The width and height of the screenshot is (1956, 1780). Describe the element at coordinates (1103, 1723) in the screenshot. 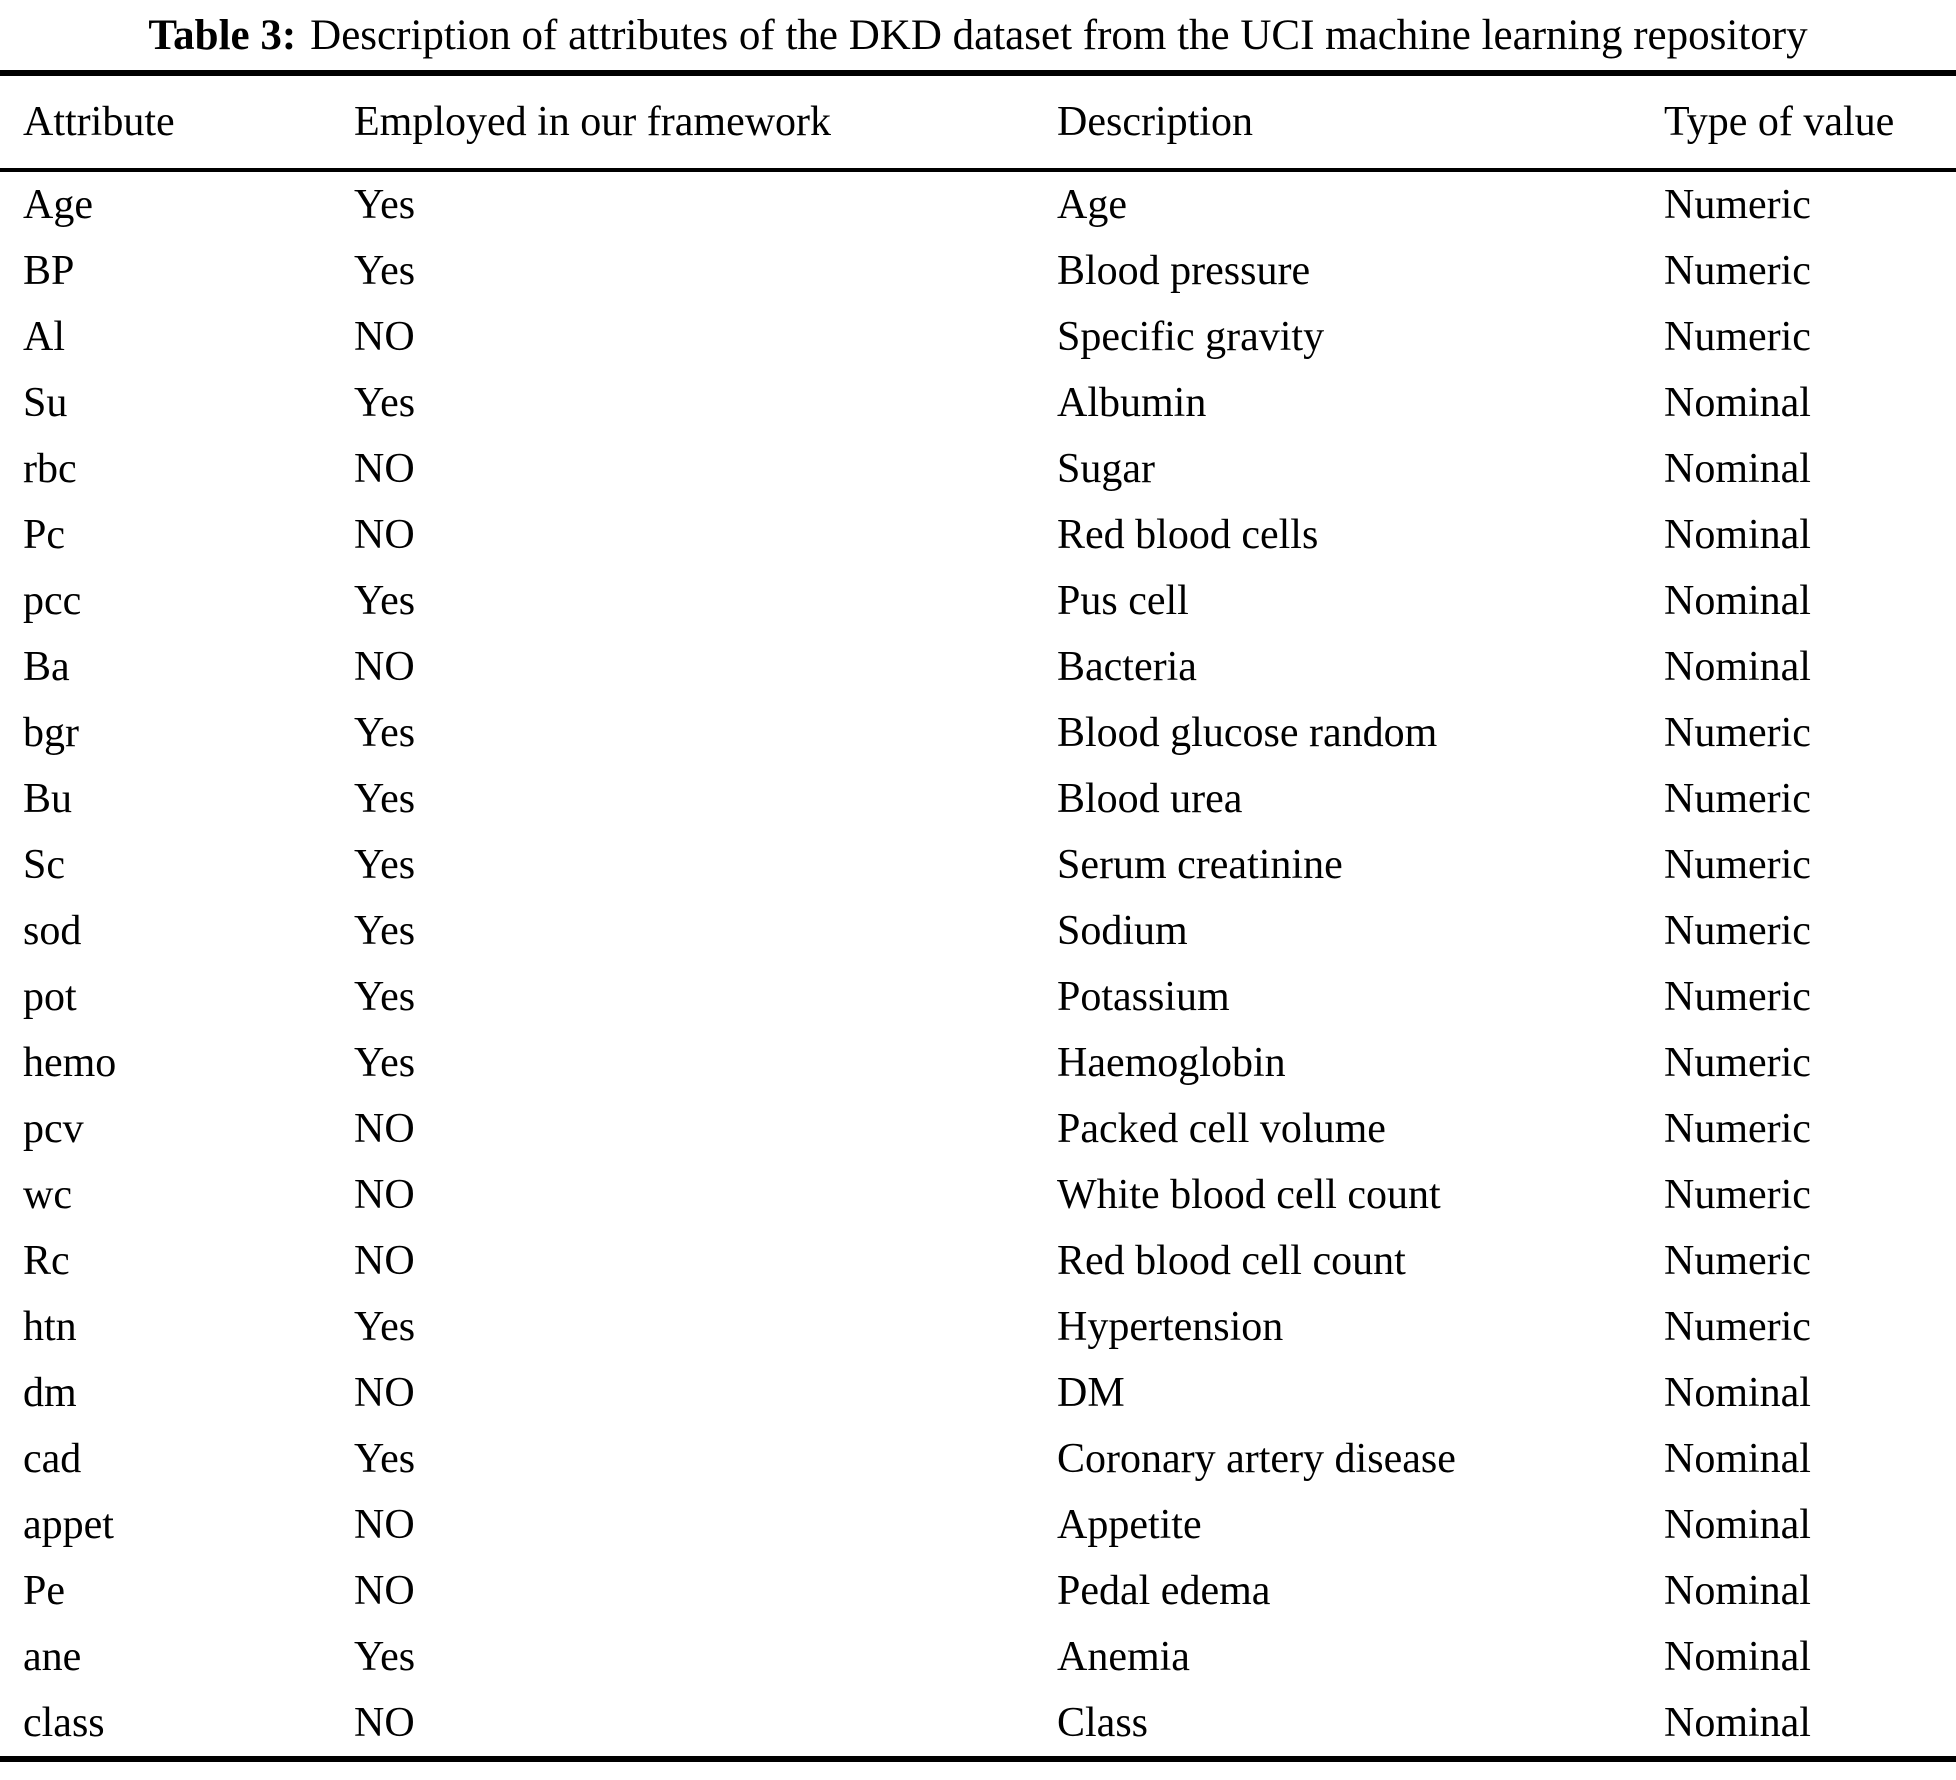

I see `description-cell: Class` at that location.